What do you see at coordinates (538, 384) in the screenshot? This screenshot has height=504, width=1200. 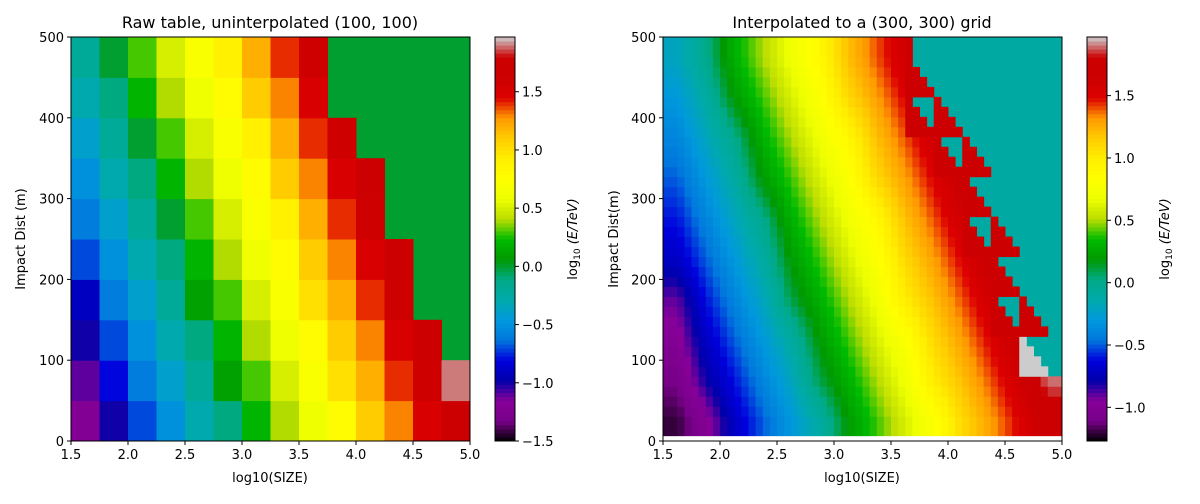 I see `colorbar-tick-label: −1.0` at bounding box center [538, 384].